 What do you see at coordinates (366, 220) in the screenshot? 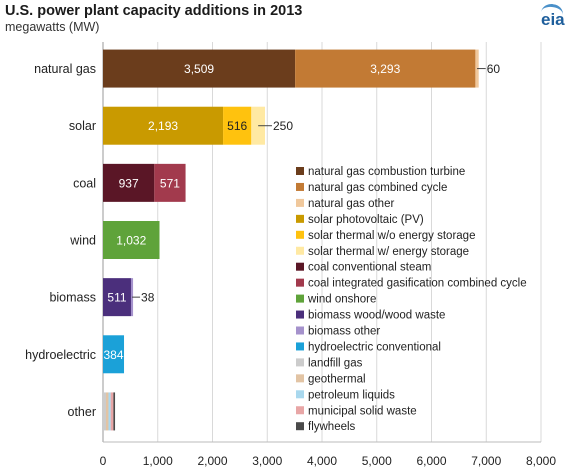
I see `legend-label: solar photovoltaic (PV)` at bounding box center [366, 220].